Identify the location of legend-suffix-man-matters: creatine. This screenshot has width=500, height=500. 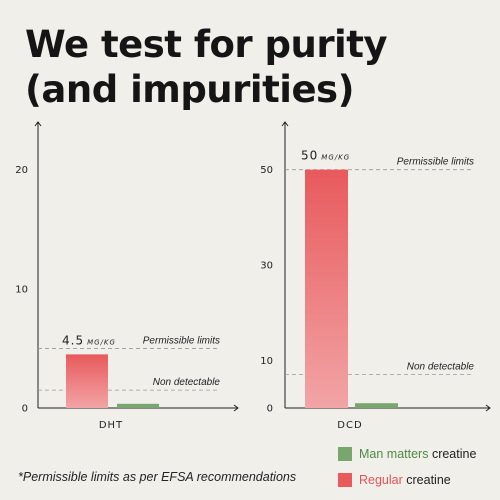
(452, 454).